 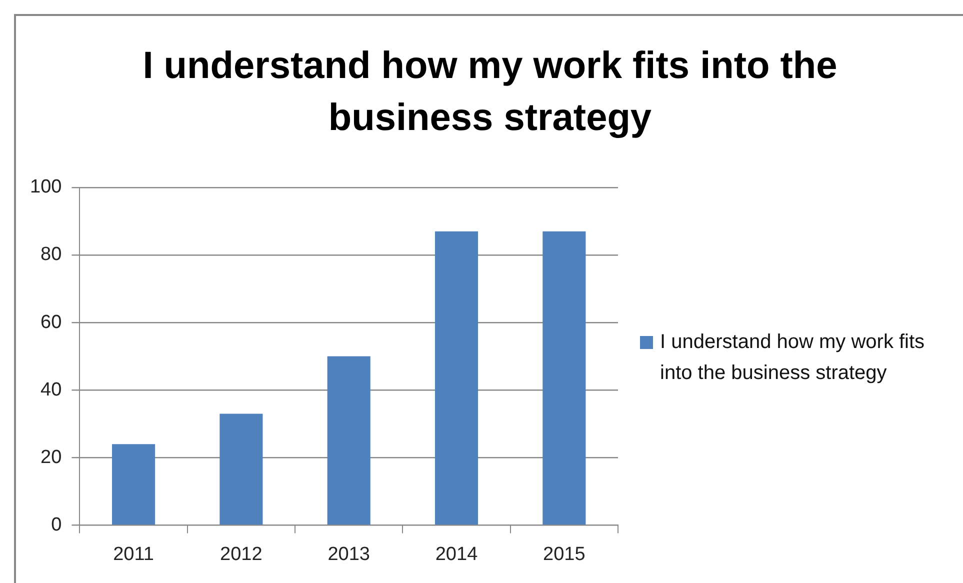 I want to click on legend-label: I understand how my work fits into the business strategy, so click(x=793, y=358).